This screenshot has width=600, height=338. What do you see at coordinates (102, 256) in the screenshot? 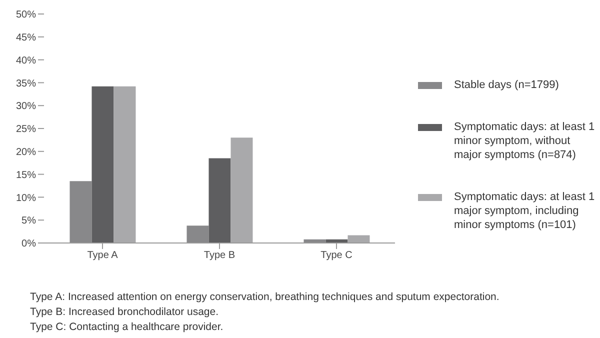
I see `x-tick-label: Type A` at bounding box center [102, 256].